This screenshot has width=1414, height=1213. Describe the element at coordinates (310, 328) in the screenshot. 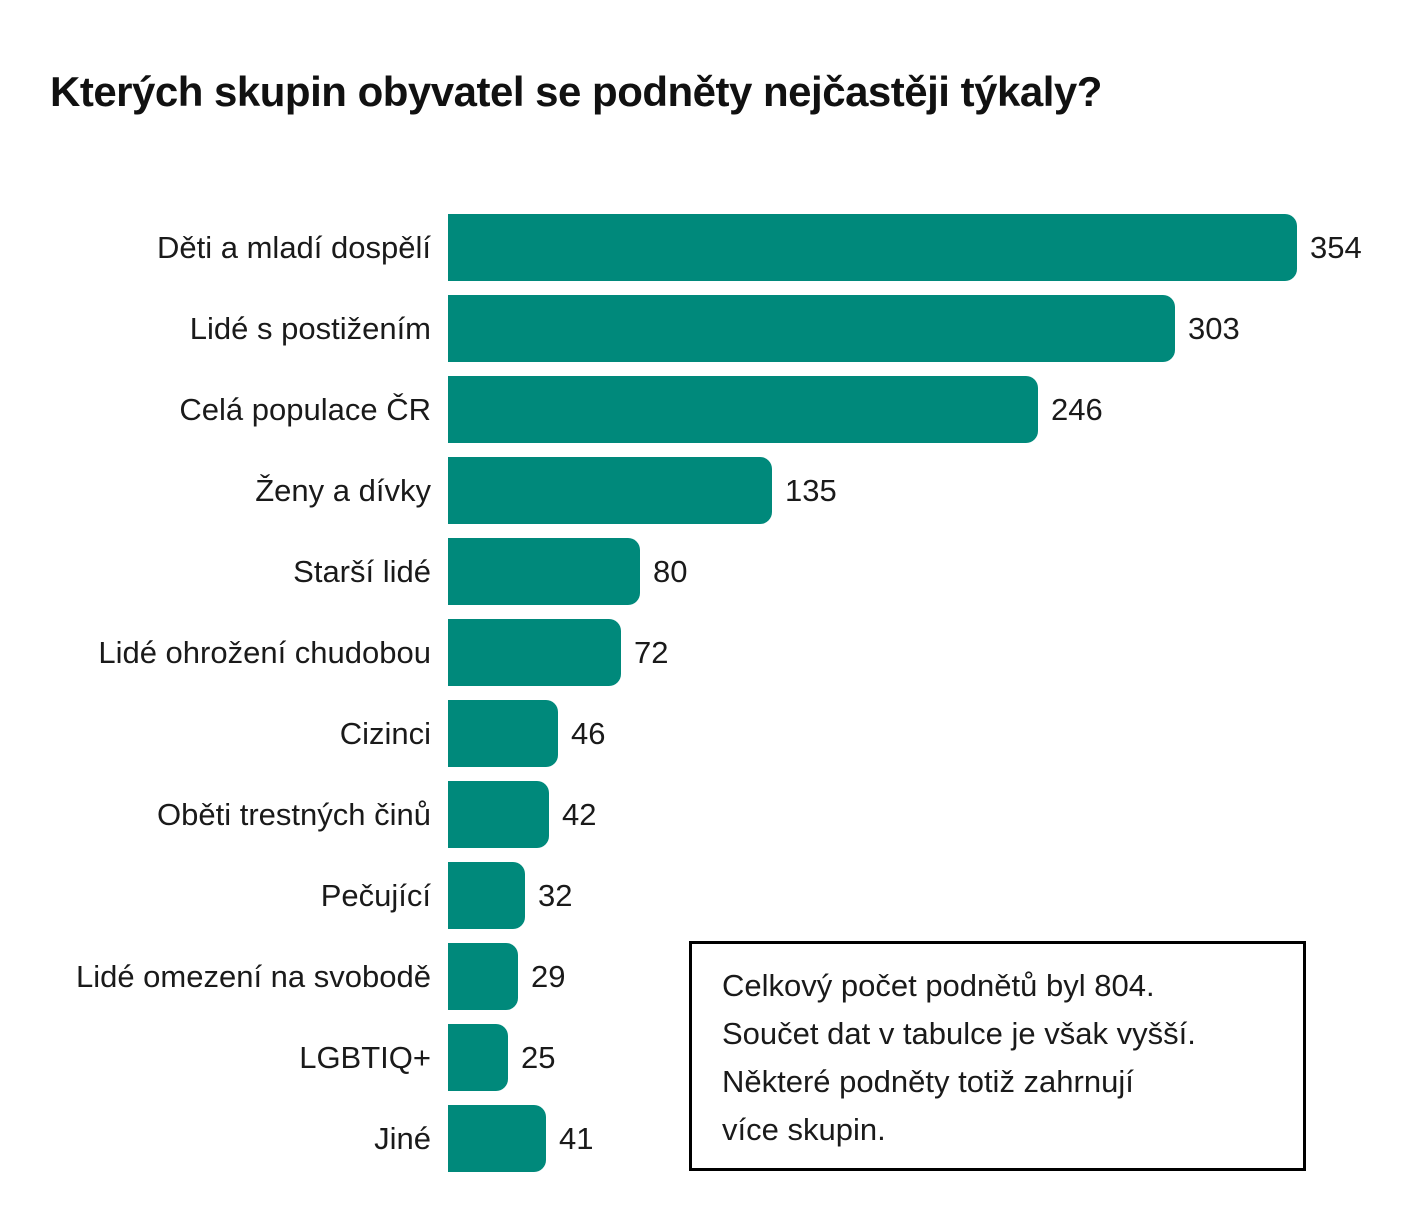

I see `category-label: Lidé s postižením` at that location.